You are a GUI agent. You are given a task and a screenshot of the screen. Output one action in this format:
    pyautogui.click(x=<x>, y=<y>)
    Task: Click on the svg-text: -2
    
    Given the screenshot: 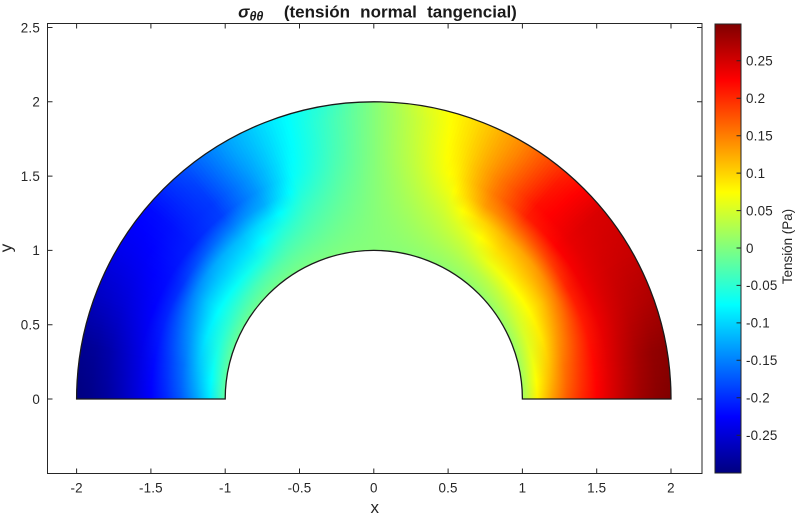 What is the action you would take?
    pyautogui.click(x=76, y=488)
    